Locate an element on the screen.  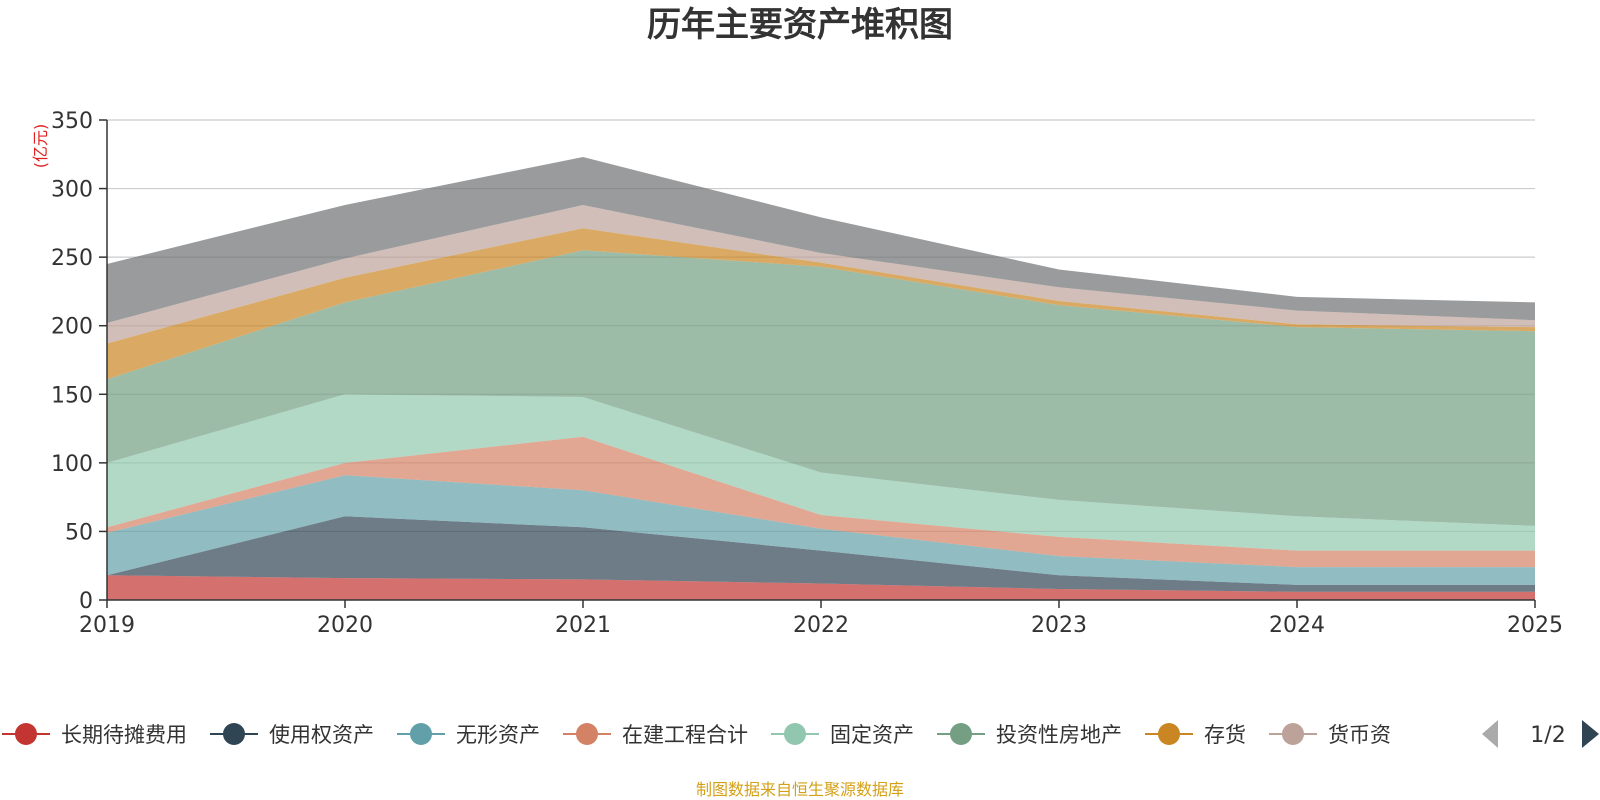
legend-label: 存货 is located at coordinates (1225, 735).